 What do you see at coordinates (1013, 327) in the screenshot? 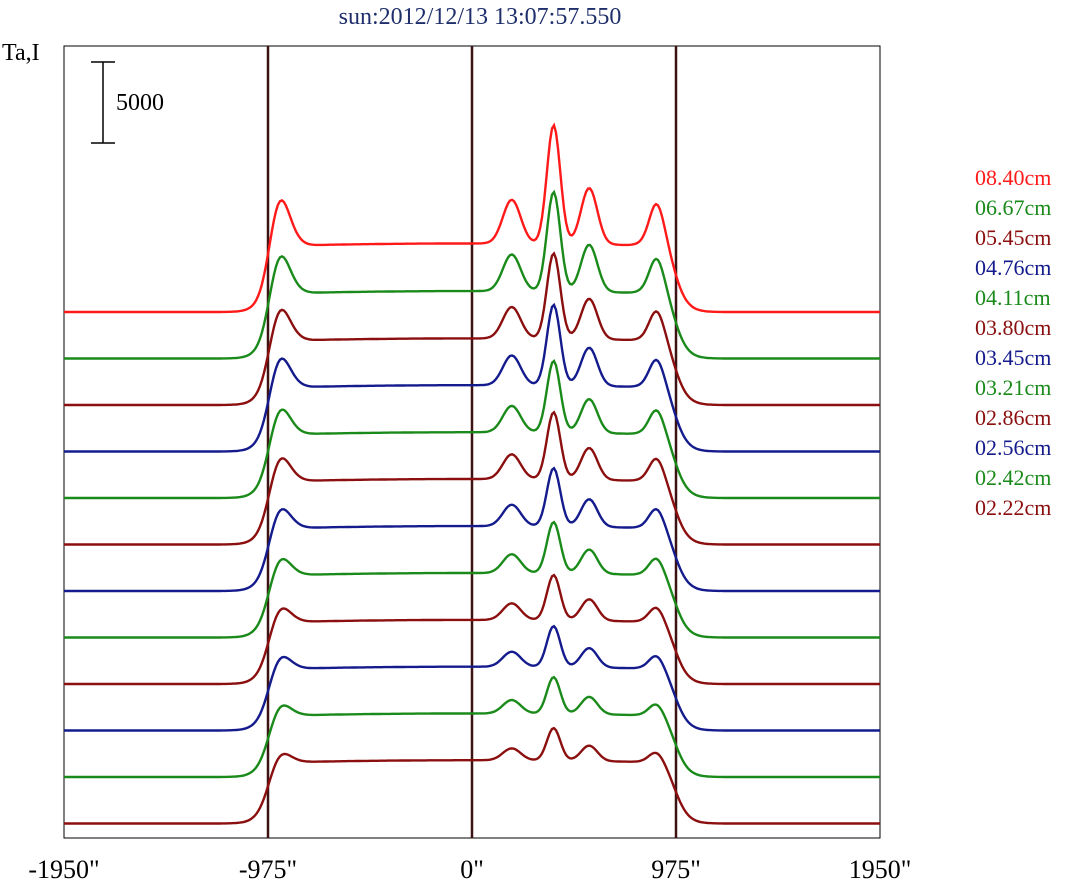
I see `legend-item: 03.80cm` at bounding box center [1013, 327].